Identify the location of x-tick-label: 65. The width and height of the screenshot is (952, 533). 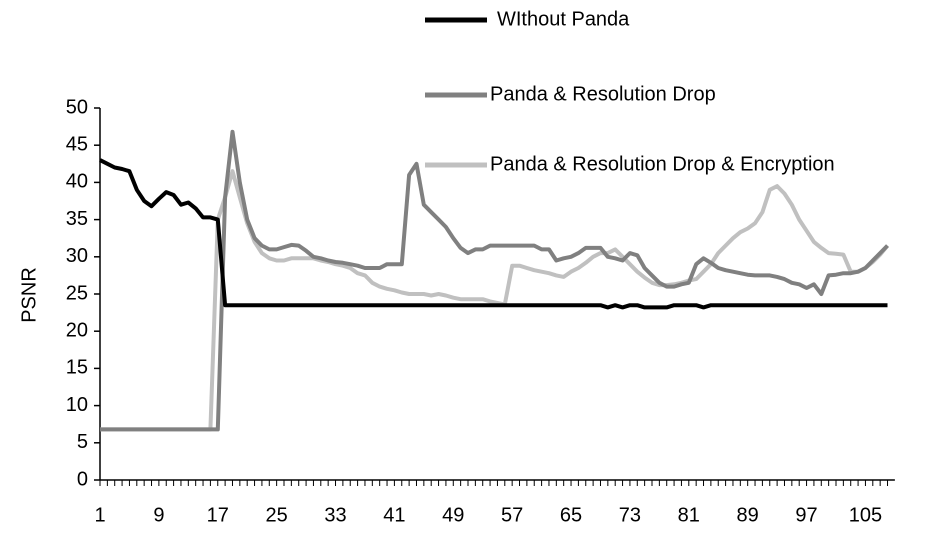
(571, 515).